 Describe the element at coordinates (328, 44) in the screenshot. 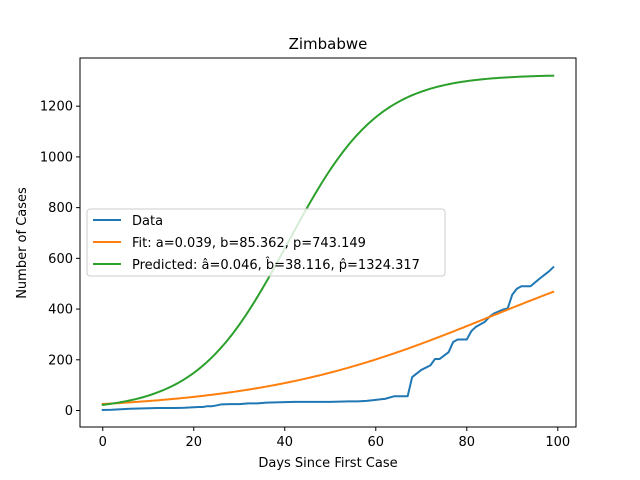

I see `chart-title: Zimbabwe` at that location.